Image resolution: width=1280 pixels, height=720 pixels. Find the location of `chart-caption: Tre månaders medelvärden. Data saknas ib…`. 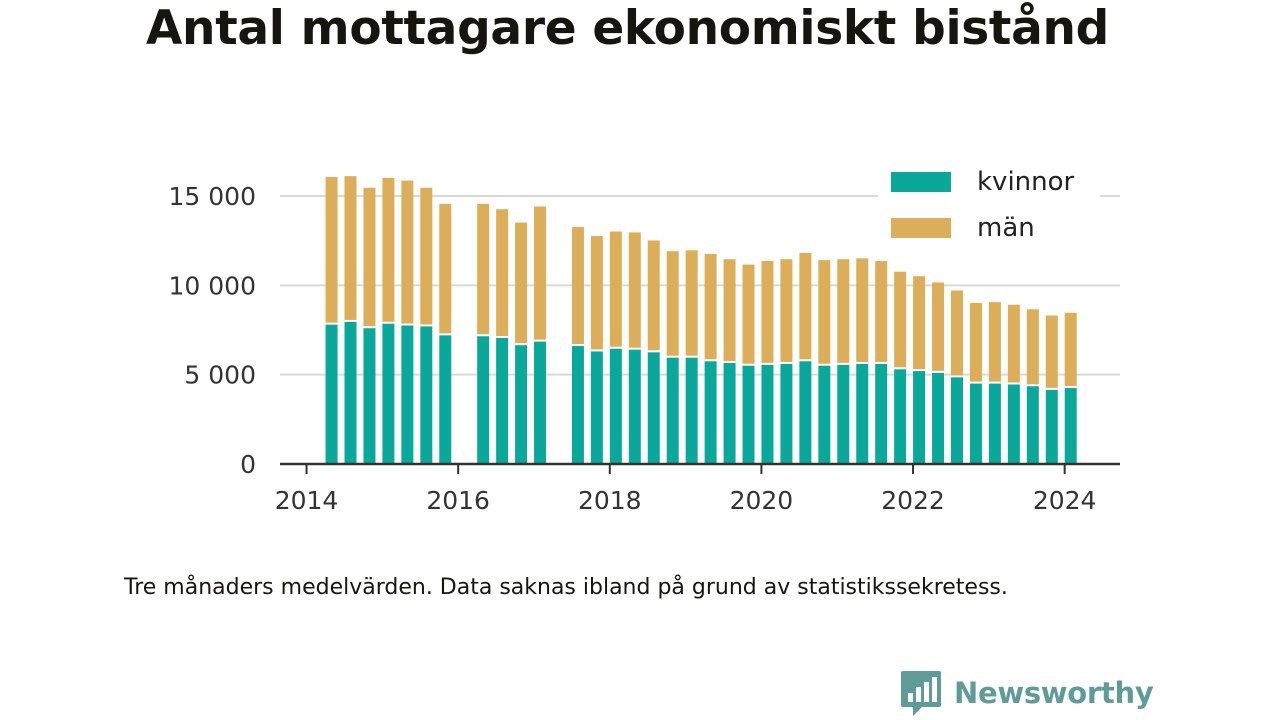

chart-caption: Tre månaders medelvärden. Data saknas ib… is located at coordinates (566, 587).